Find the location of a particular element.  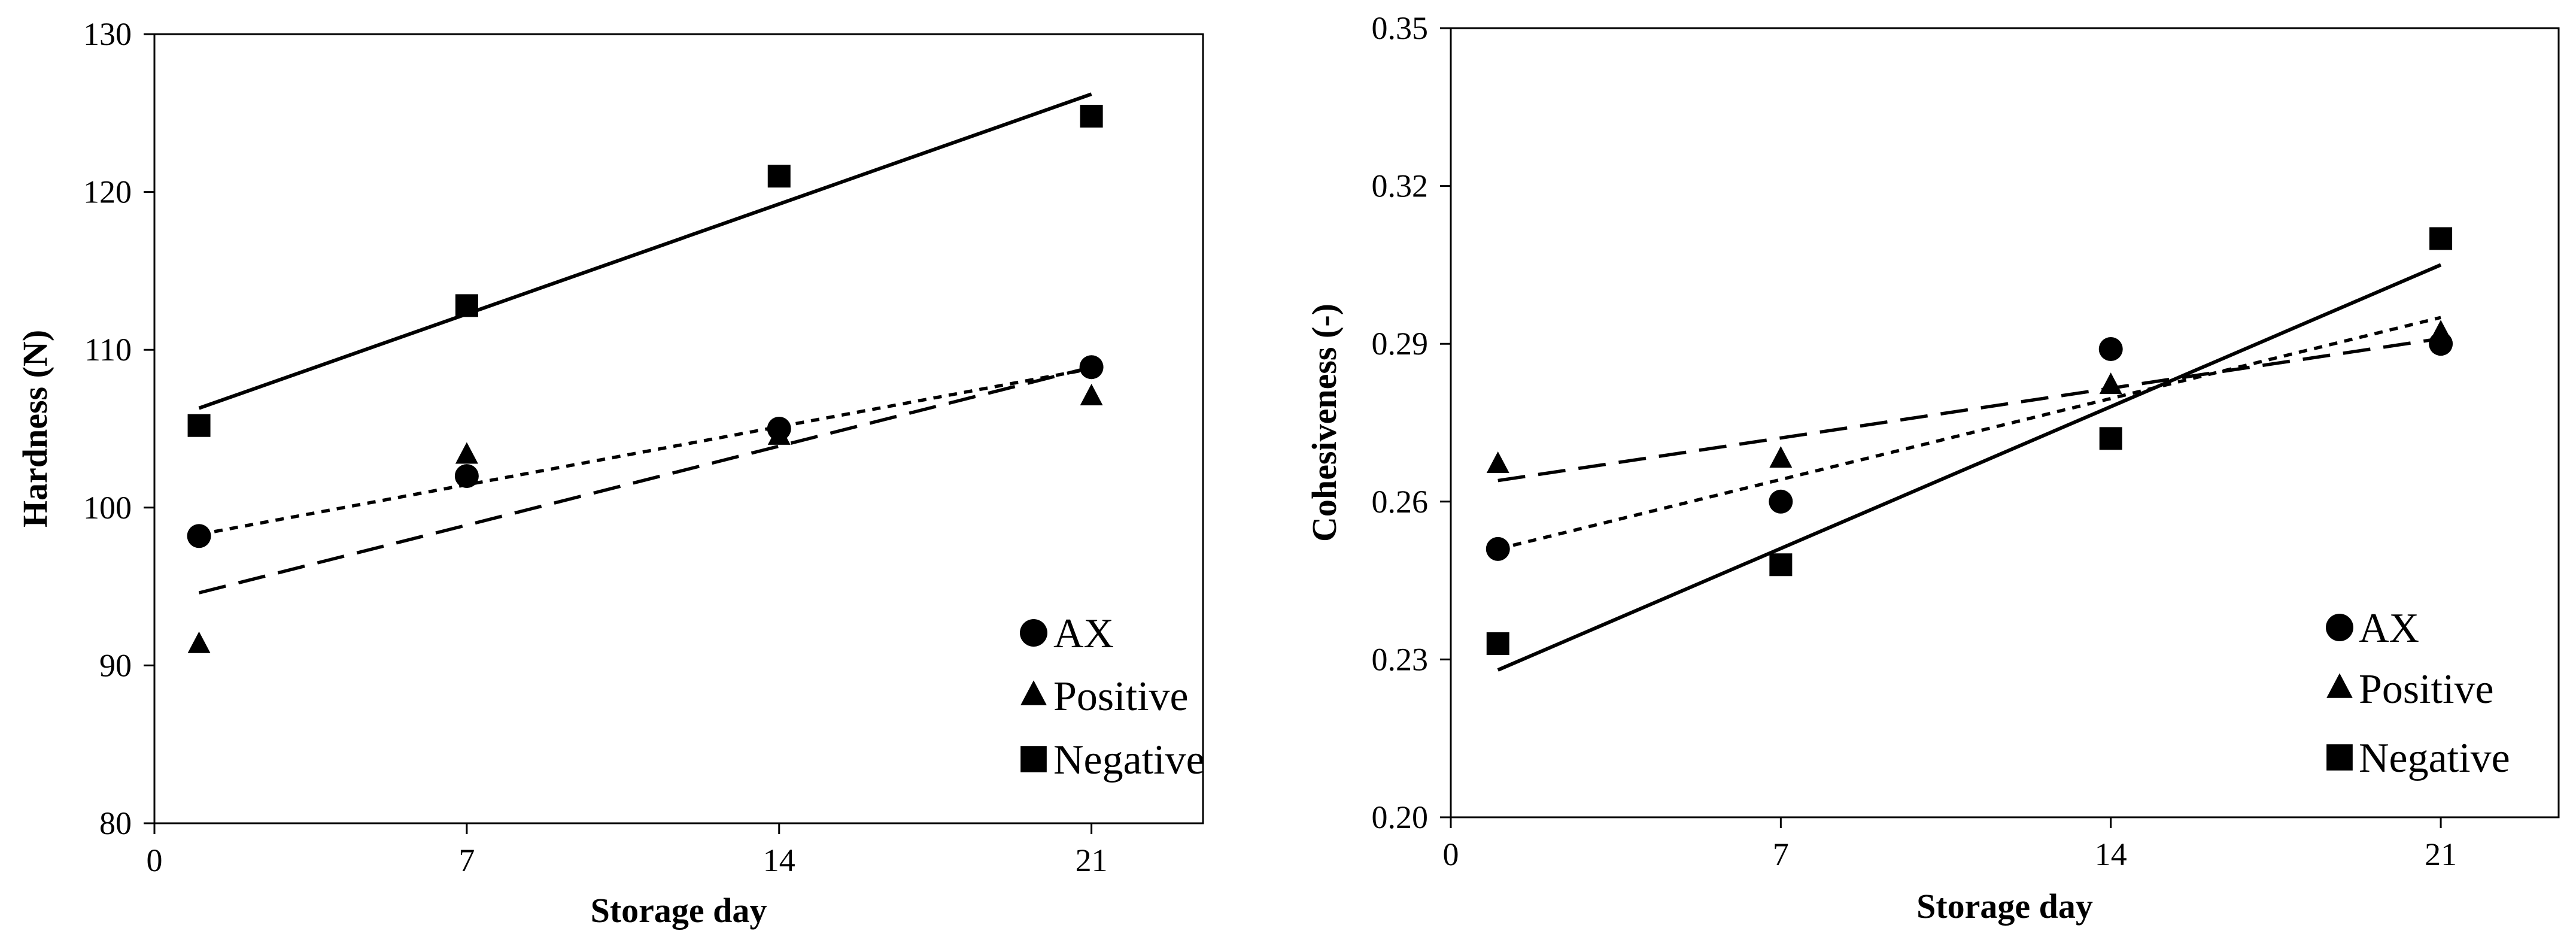

y-tick-label: 0.20 is located at coordinates (1400, 817).